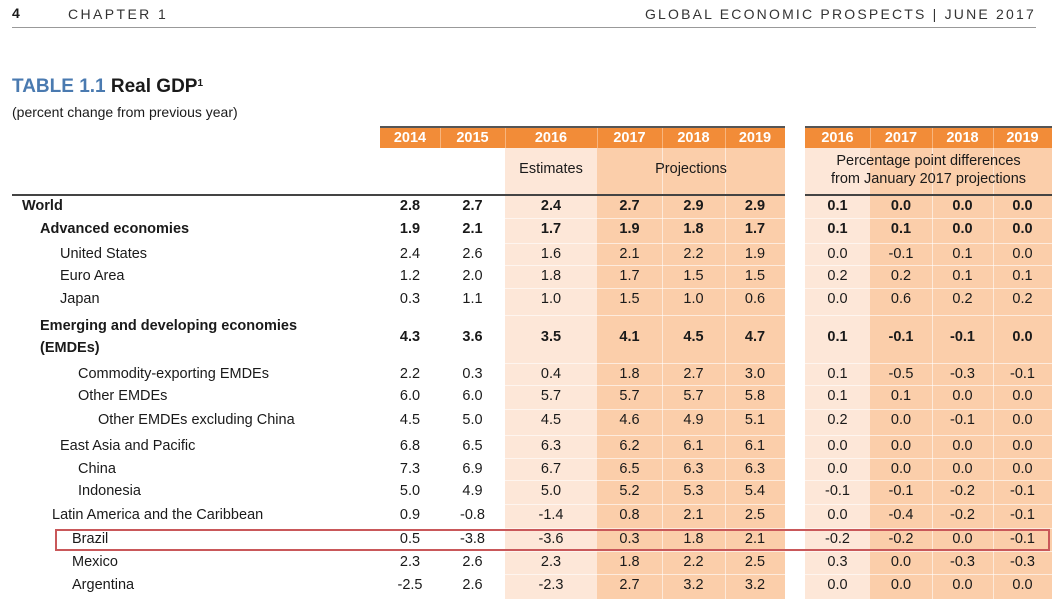 The image size is (1058, 599). What do you see at coordinates (693, 515) in the screenshot?
I see `value-cell-2018: 2.1` at bounding box center [693, 515].